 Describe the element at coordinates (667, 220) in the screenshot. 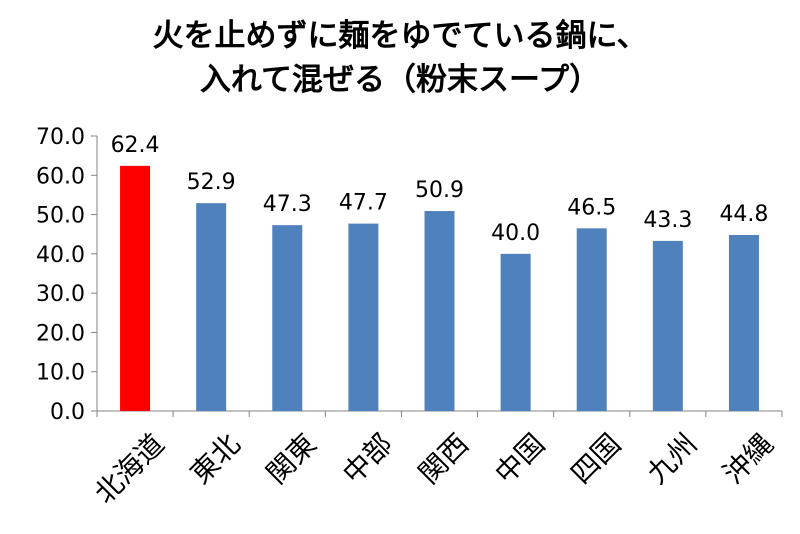

I see `bar-value-label: 43.3` at that location.